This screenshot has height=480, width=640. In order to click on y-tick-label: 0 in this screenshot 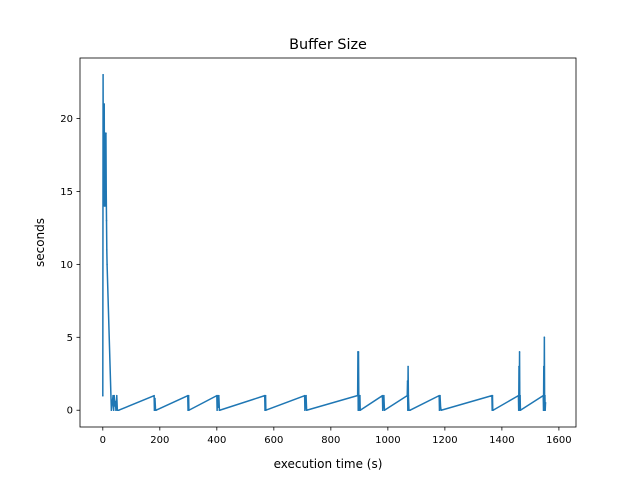, I will do `click(70, 411)`.